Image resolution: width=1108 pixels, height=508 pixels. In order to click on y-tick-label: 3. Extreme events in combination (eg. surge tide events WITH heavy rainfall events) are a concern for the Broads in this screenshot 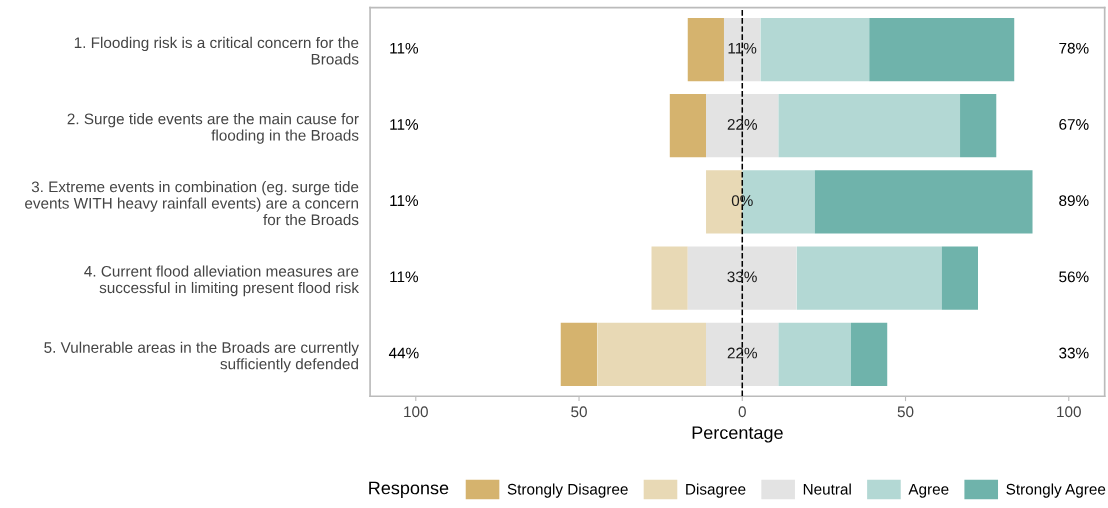, I will do `click(192, 203)`.